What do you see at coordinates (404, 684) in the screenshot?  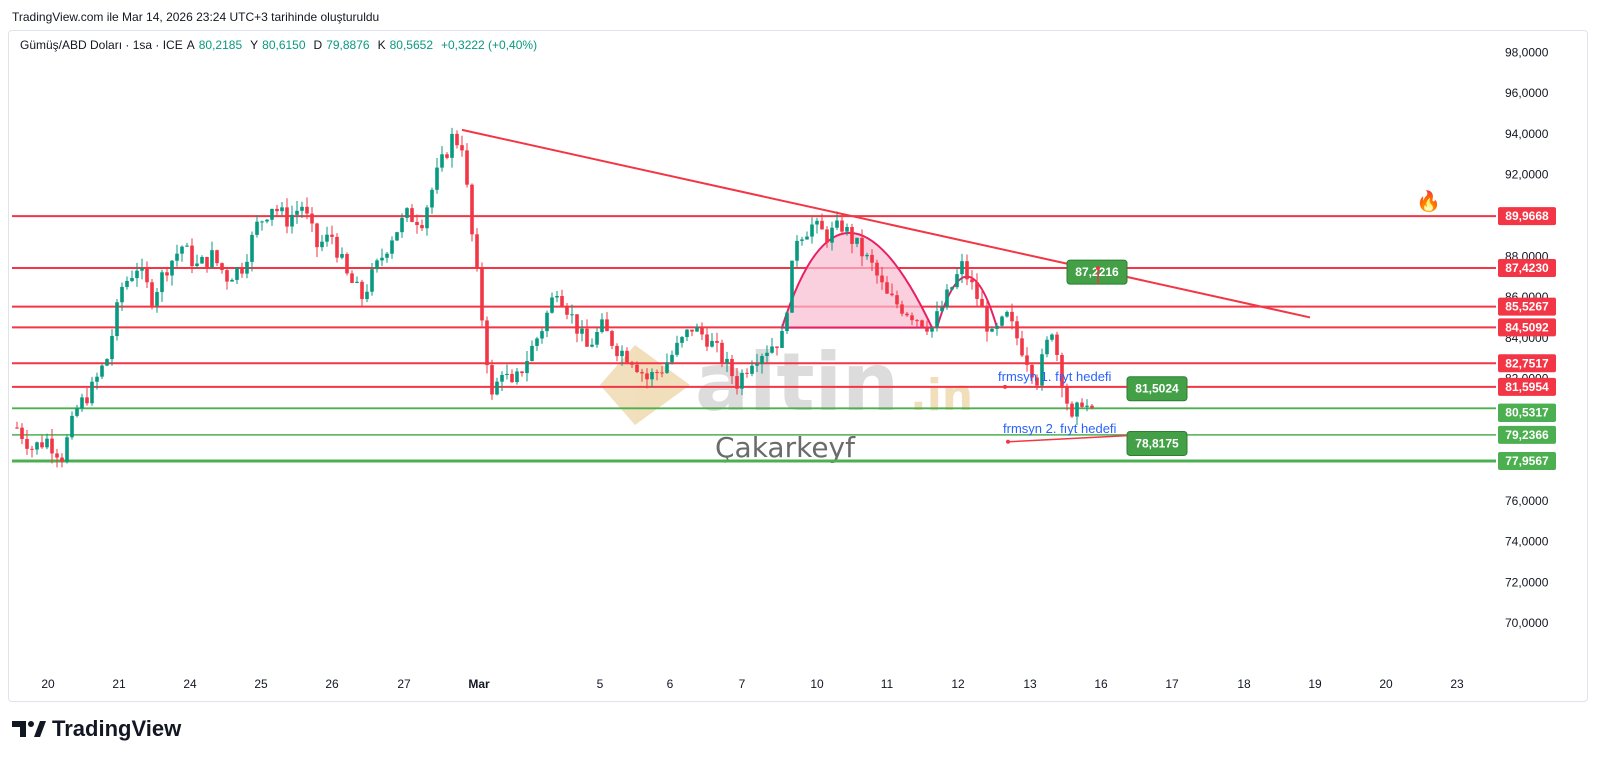 I see `x-tick-label: 27` at bounding box center [404, 684].